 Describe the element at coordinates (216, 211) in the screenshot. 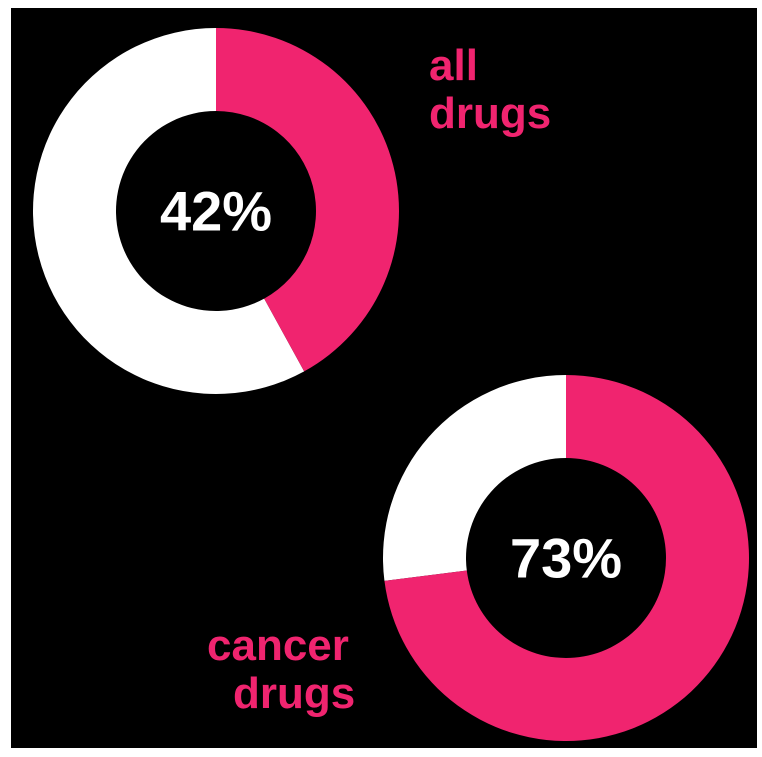

I see `donut-all-drugs-percent-label: 42%` at that location.